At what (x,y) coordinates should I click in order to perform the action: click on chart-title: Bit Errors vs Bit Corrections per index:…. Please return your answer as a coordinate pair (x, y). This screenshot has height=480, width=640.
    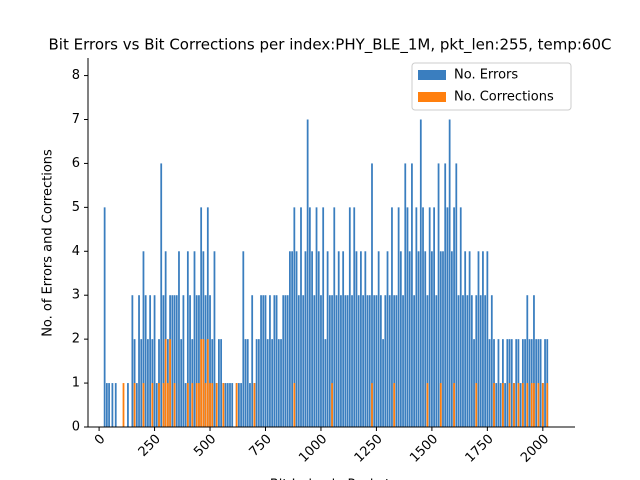
    Looking at the image, I should click on (330, 45).